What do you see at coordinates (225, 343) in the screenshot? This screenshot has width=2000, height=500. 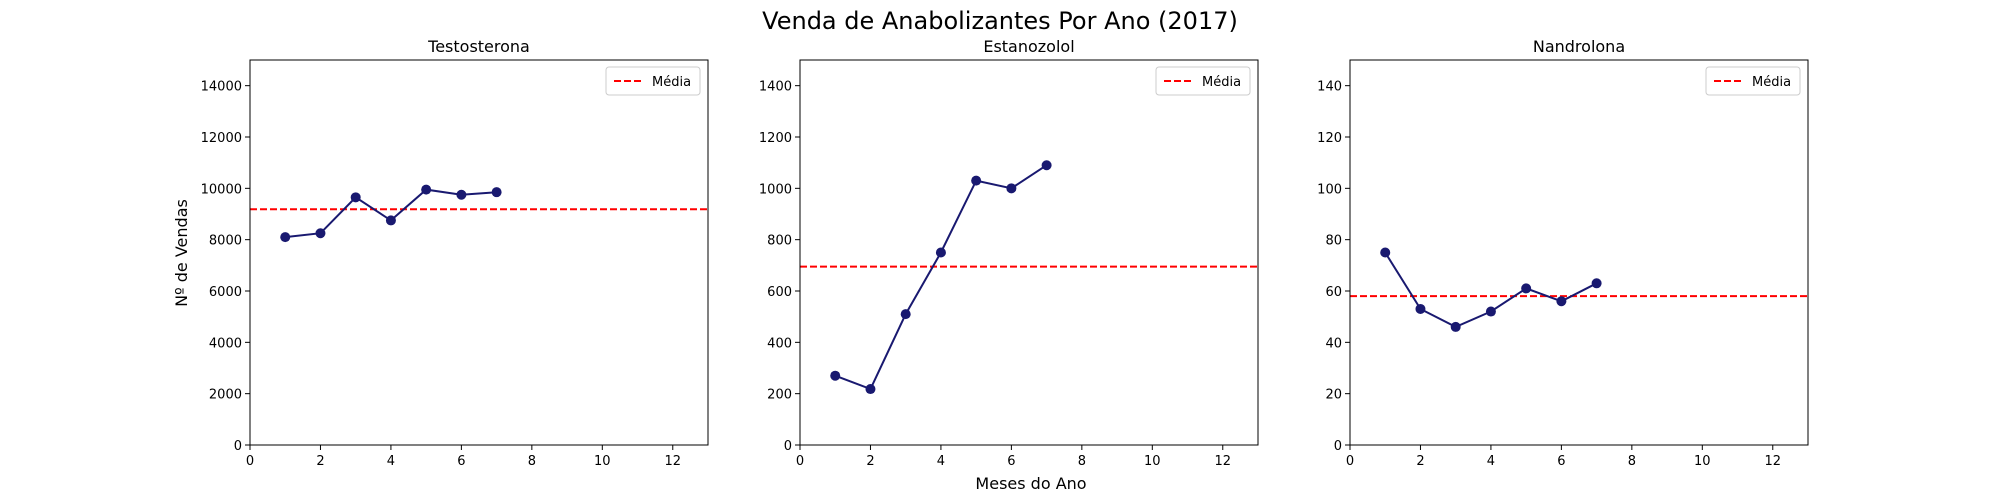 I see `y-tick-label: 4000` at bounding box center [225, 343].